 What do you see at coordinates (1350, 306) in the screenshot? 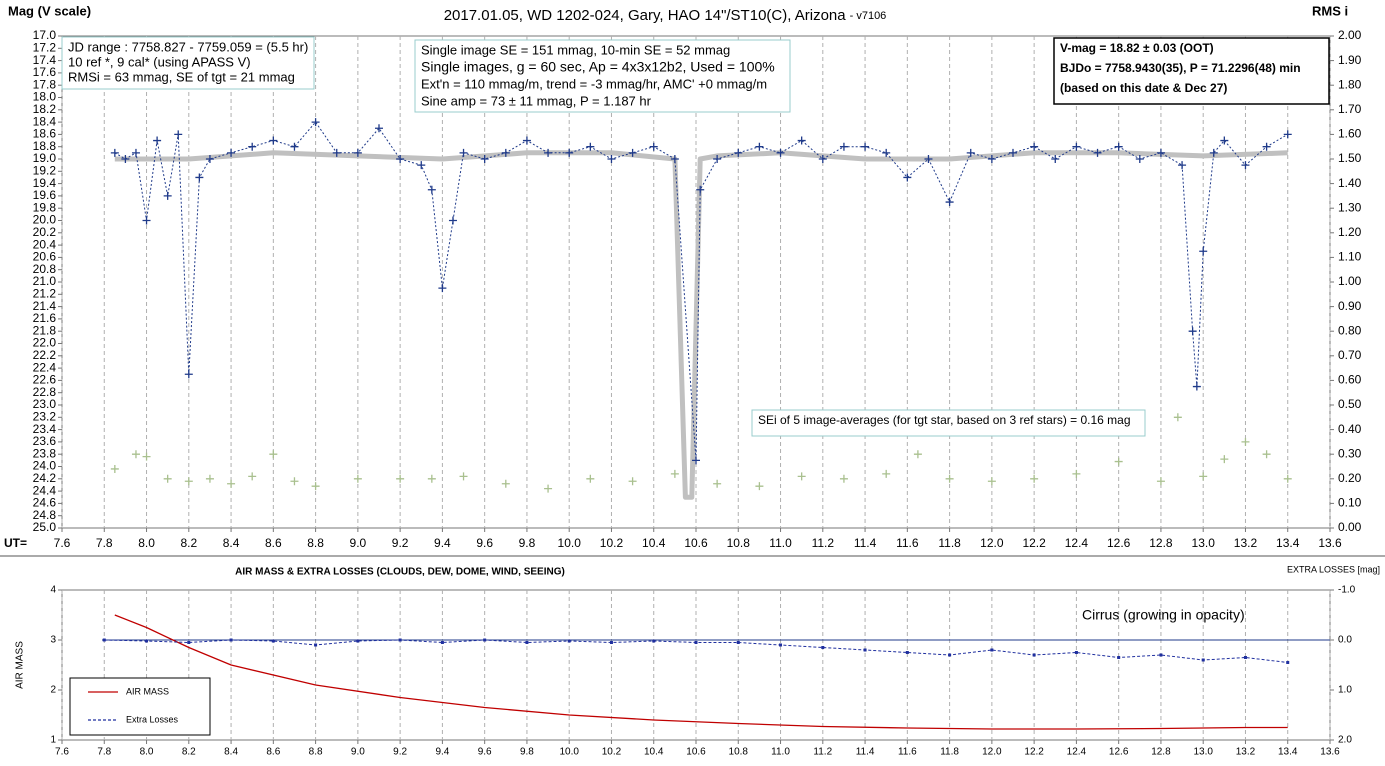
I see `y2-tick-label: 0.90` at bounding box center [1350, 306].